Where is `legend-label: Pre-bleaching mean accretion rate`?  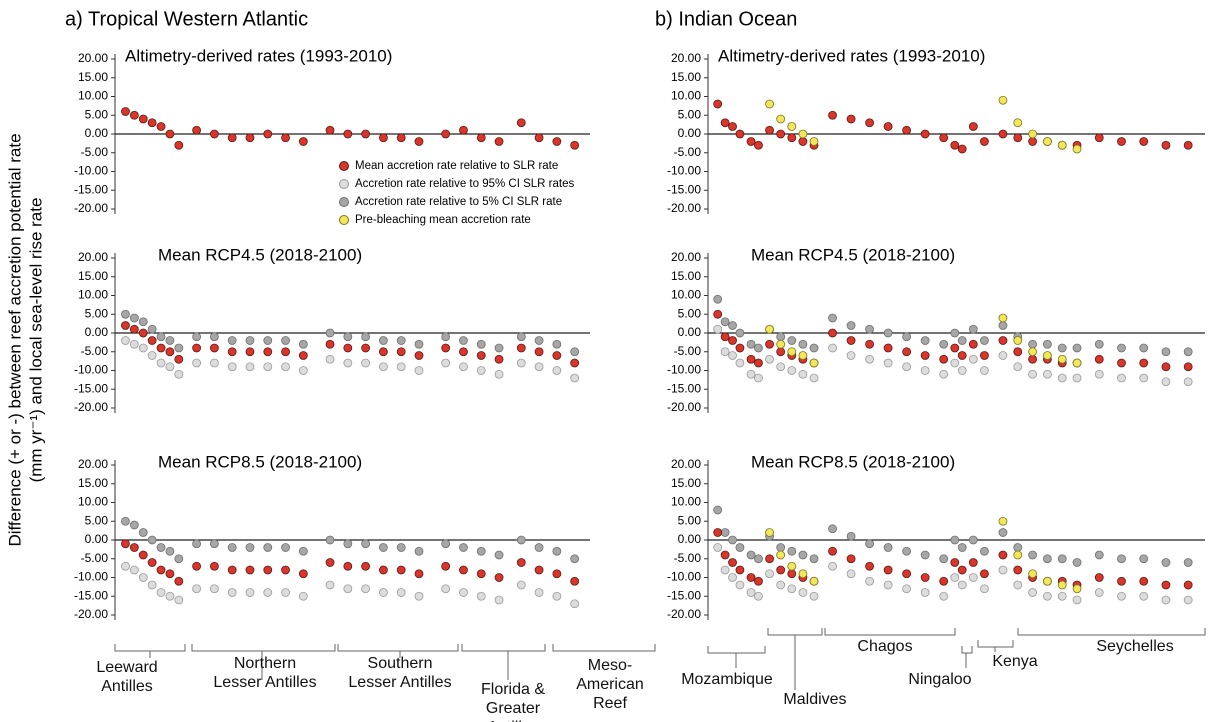 legend-label: Pre-bleaching mean accretion rate is located at coordinates (443, 220).